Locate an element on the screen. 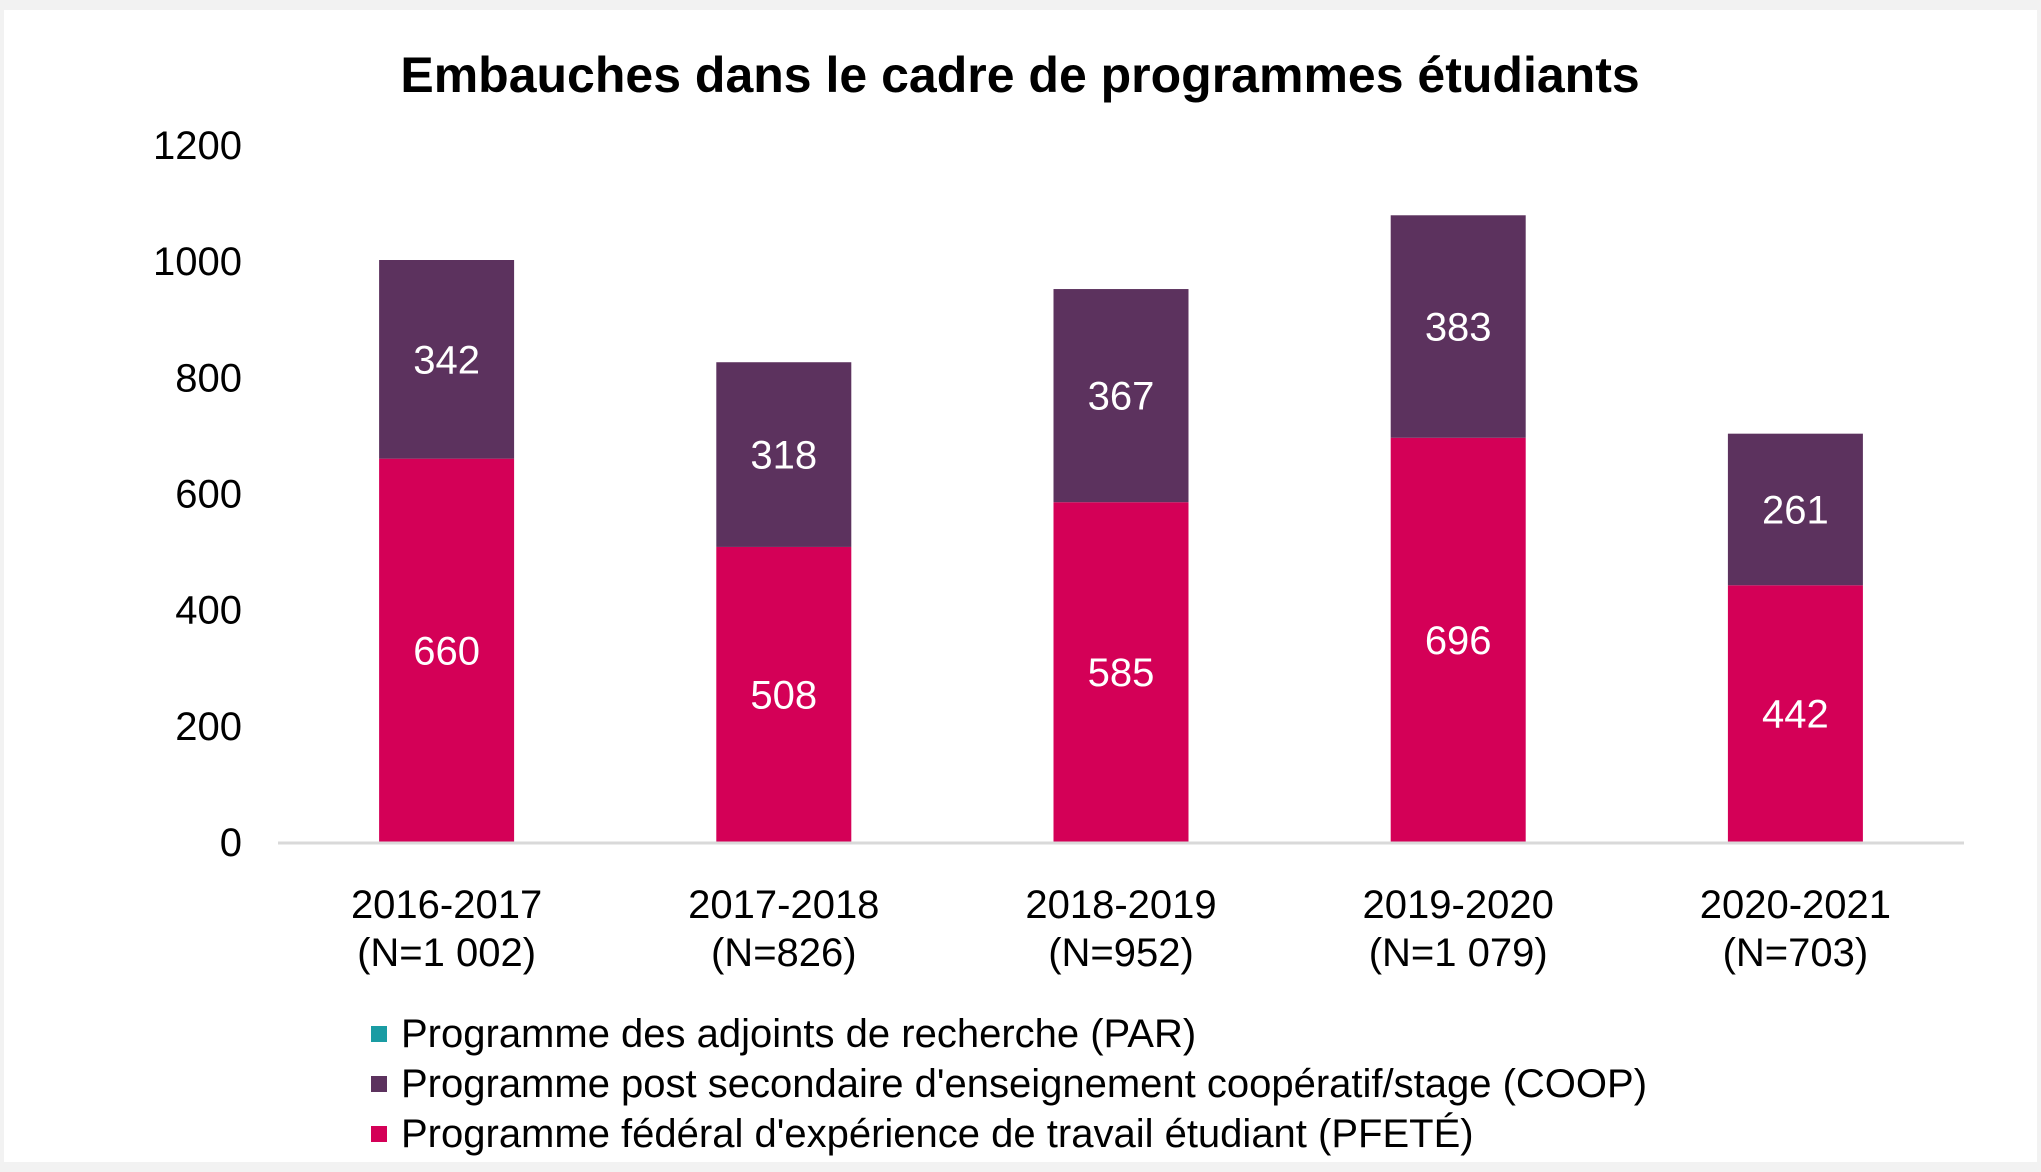 Image resolution: width=2041 pixels, height=1172 pixels. data-label: 367 is located at coordinates (1121, 397).